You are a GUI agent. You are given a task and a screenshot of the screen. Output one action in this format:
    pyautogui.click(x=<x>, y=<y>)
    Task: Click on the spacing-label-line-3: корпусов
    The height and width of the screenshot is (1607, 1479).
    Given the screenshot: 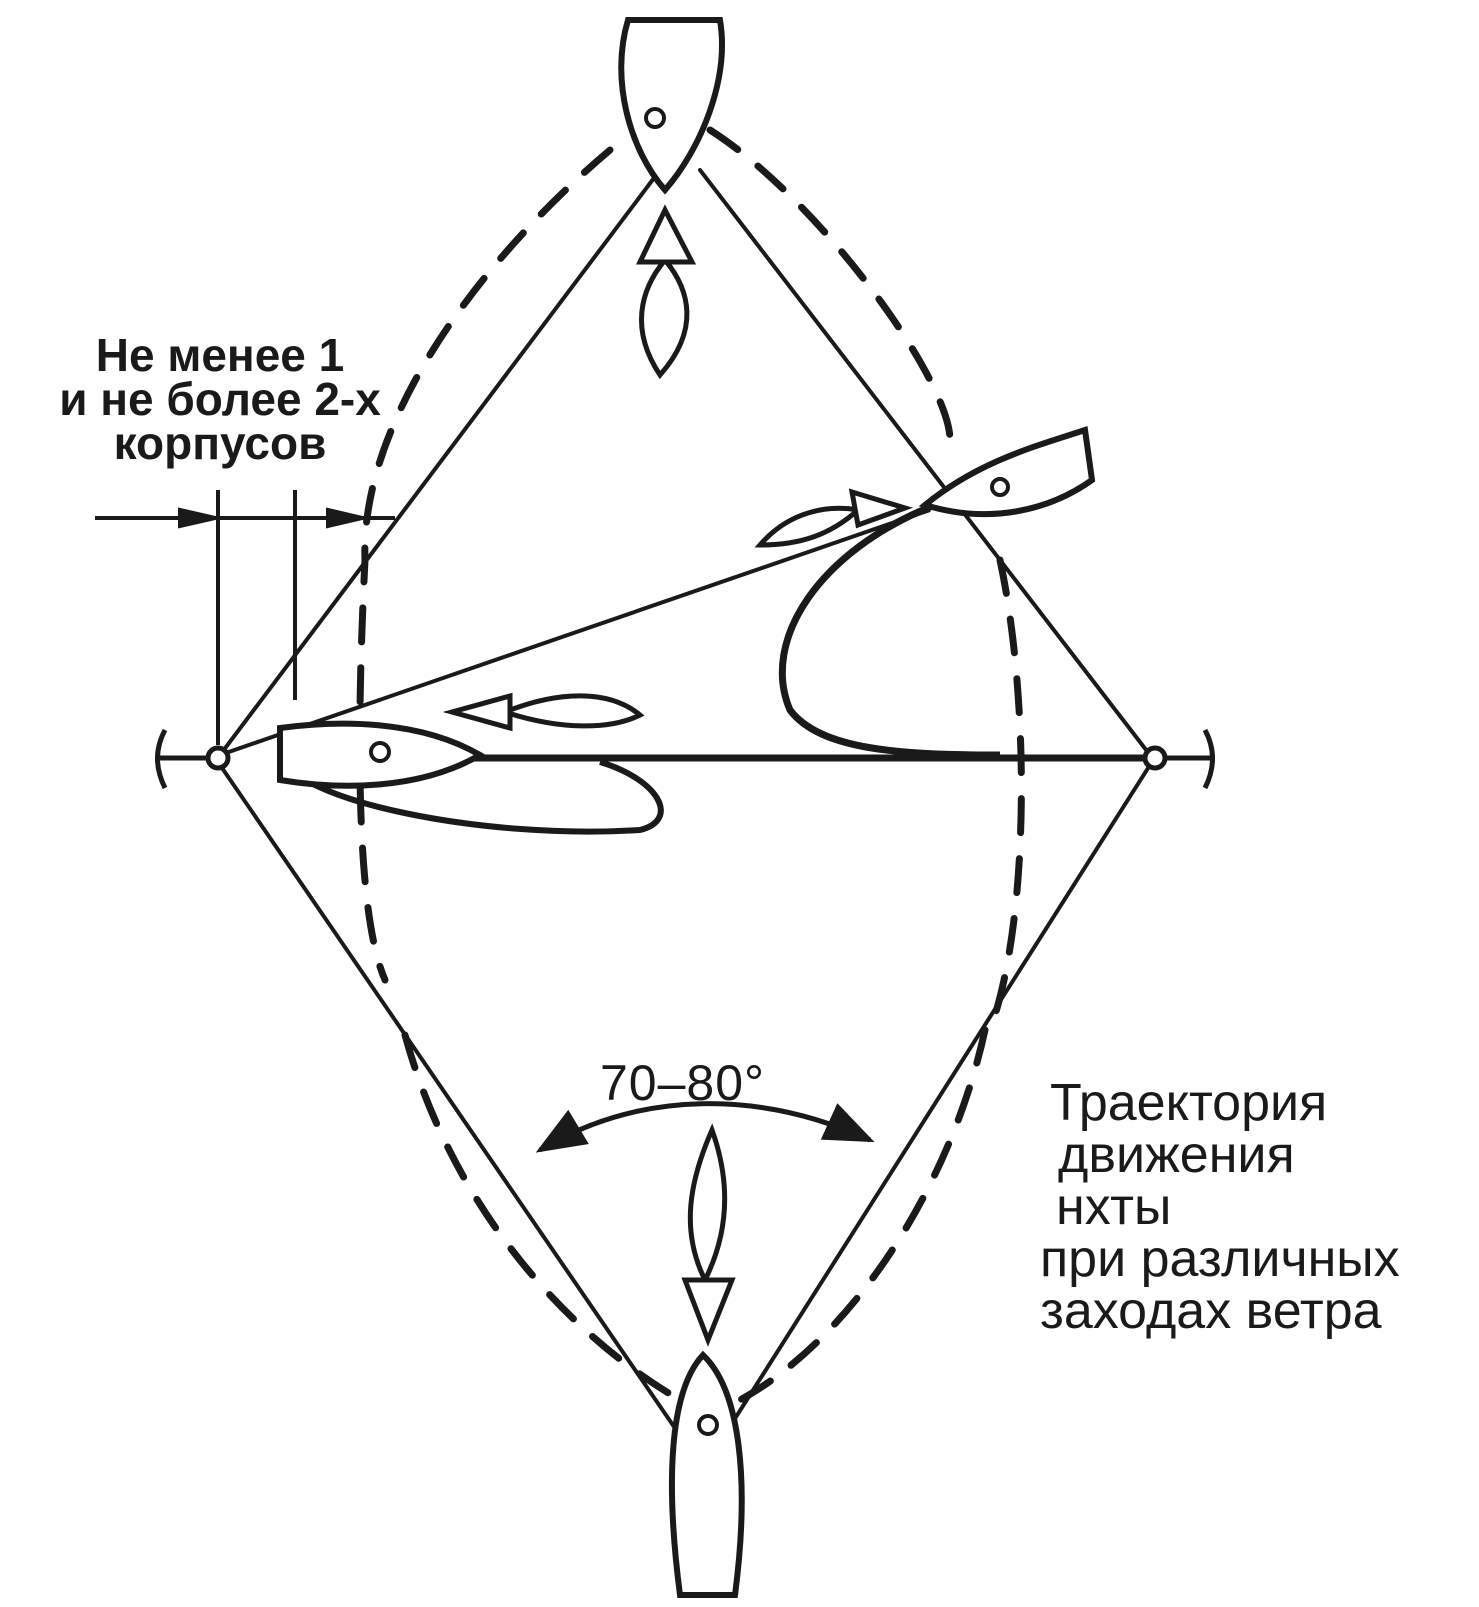 What is the action you would take?
    pyautogui.click(x=220, y=443)
    